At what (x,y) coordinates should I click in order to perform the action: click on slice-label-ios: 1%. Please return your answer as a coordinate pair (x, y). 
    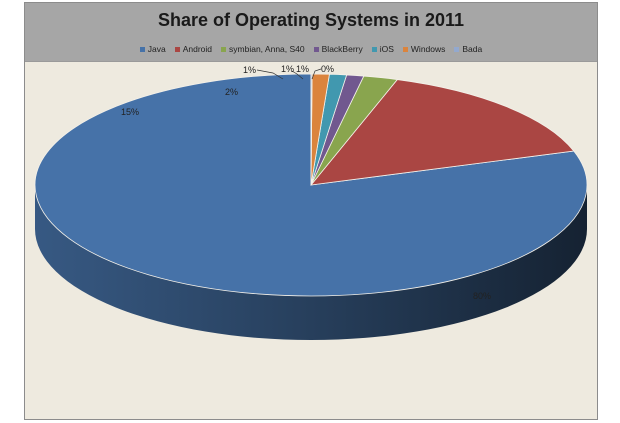
    Looking at the image, I should click on (287, 69).